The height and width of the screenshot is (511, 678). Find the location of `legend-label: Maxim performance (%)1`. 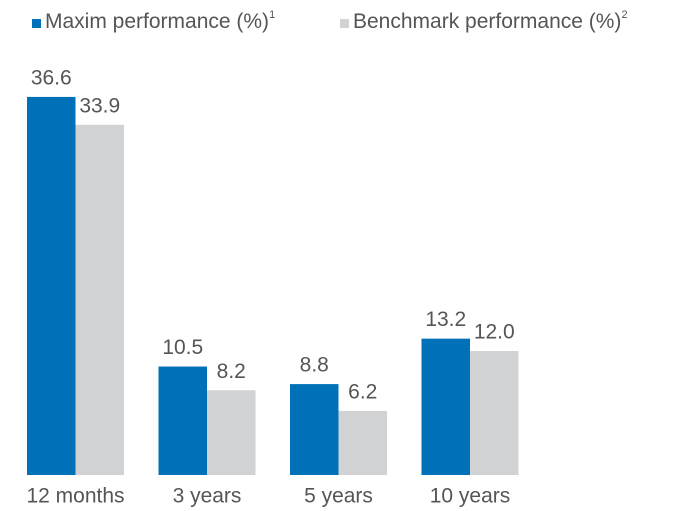

legend-label: Maxim performance (%)1 is located at coordinates (160, 21).